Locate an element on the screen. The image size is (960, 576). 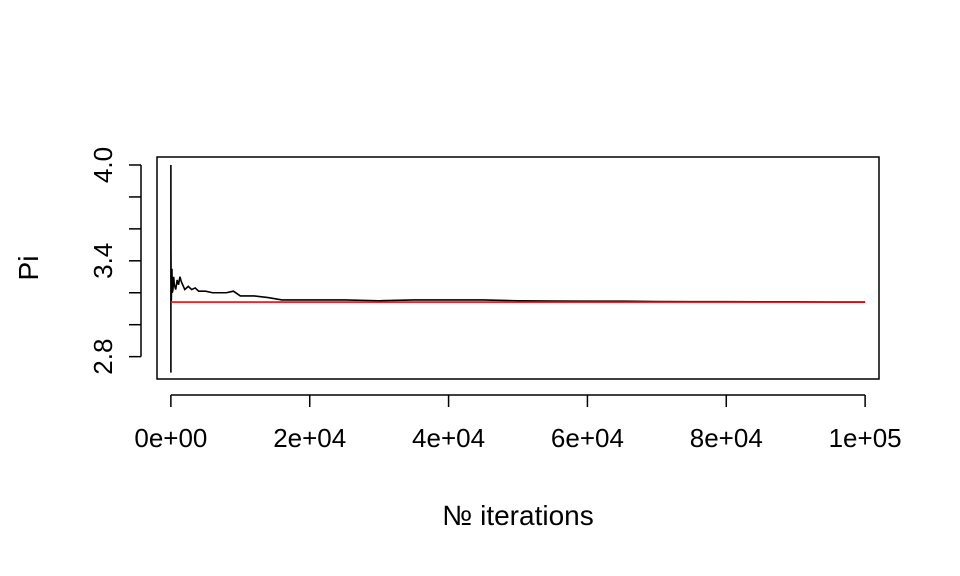
y-tick-label: 4.0 is located at coordinates (103, 165).